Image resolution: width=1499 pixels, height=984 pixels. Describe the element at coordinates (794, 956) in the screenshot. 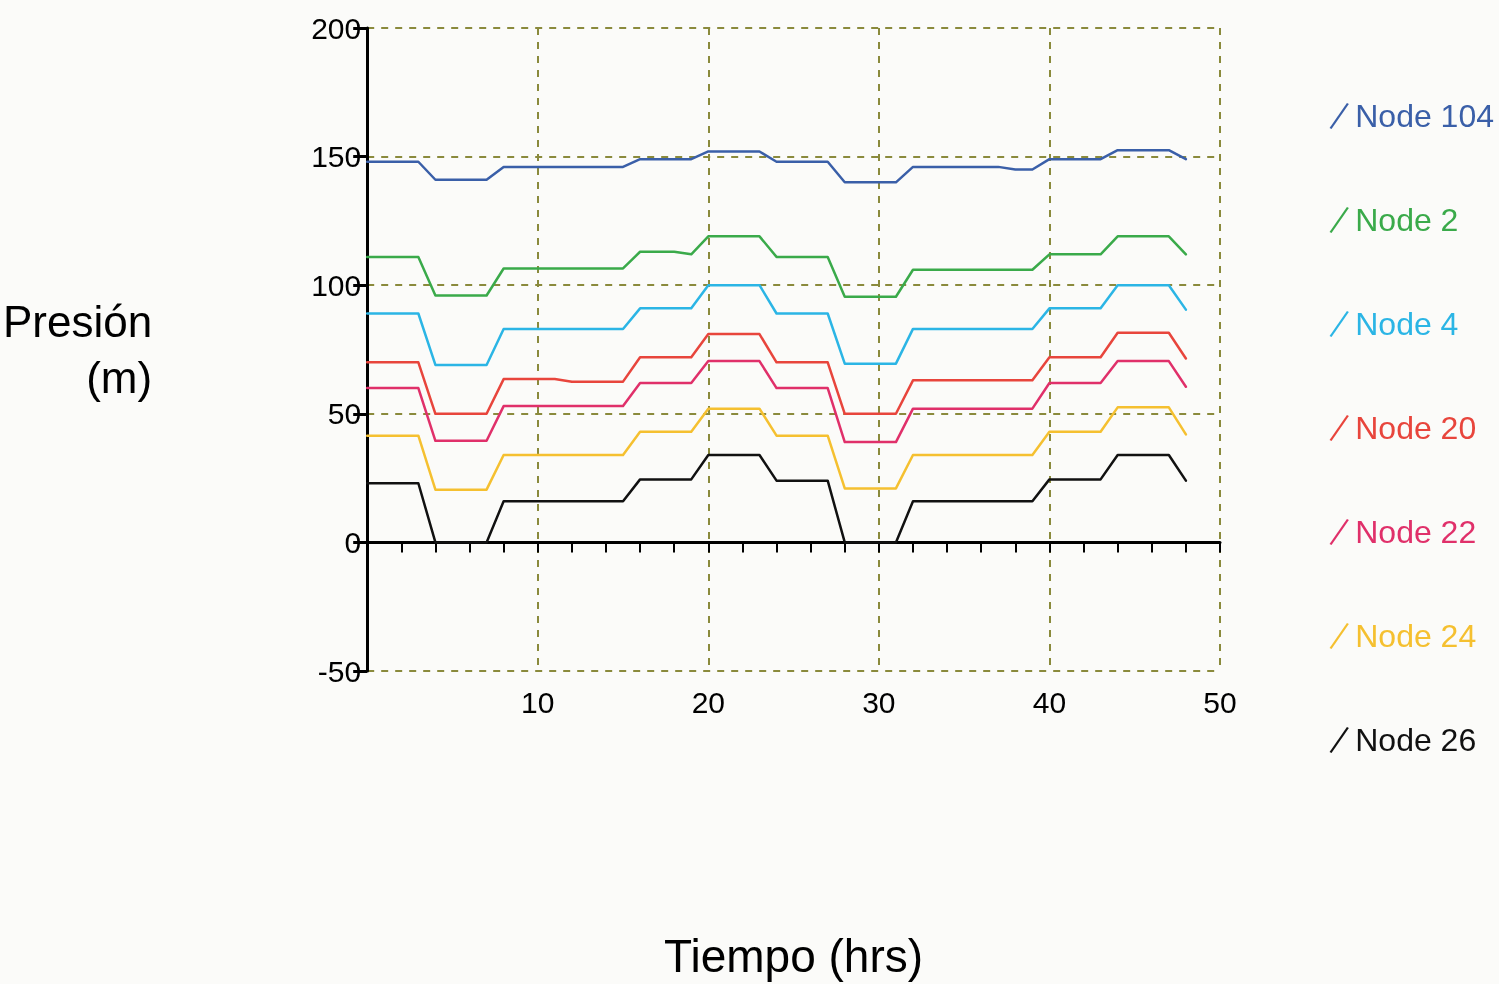

I see `x-axis-title: Tiempo (hrs)` at that location.